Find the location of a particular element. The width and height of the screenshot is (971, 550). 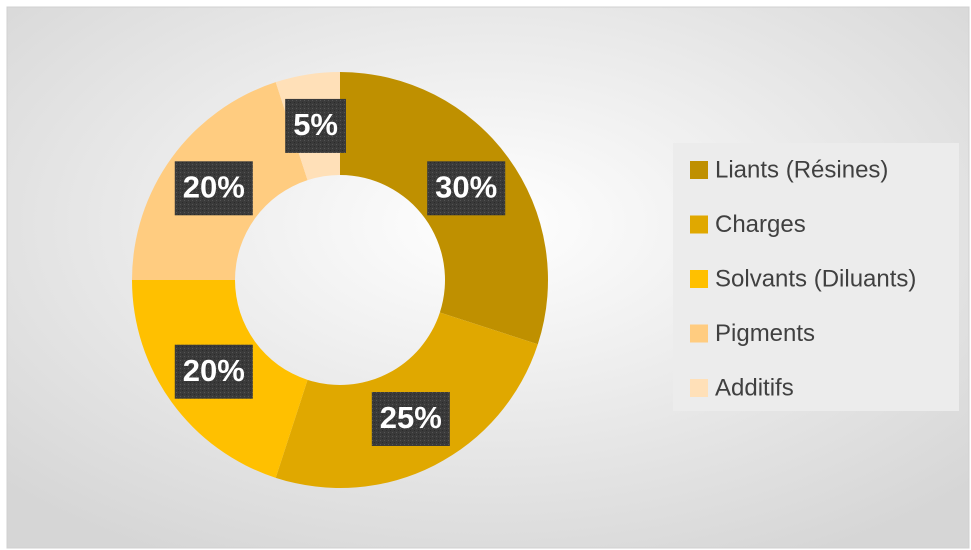

legend-label: Pigments is located at coordinates (765, 333).